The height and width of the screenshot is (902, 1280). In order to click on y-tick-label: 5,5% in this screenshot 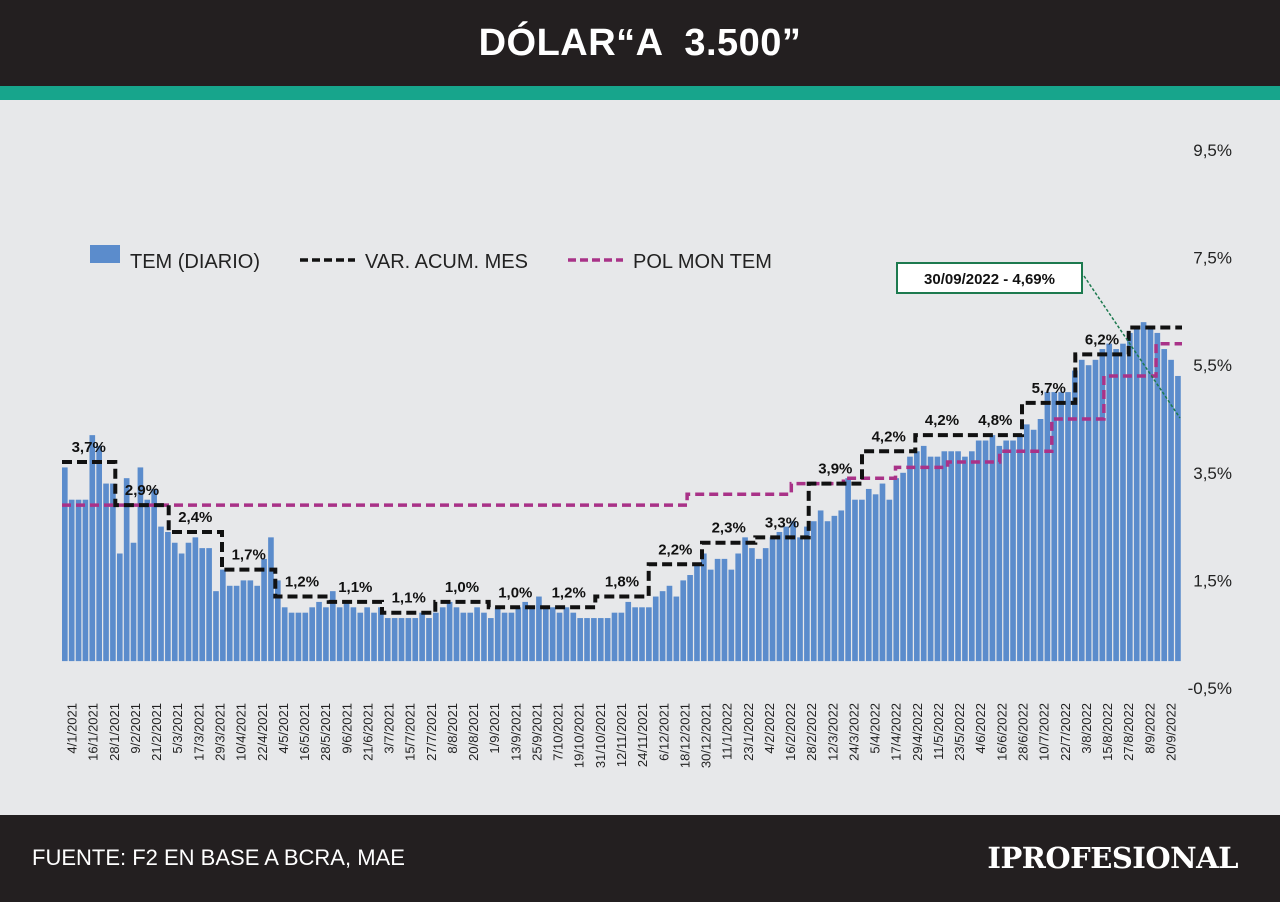, I will do `click(1212, 365)`.